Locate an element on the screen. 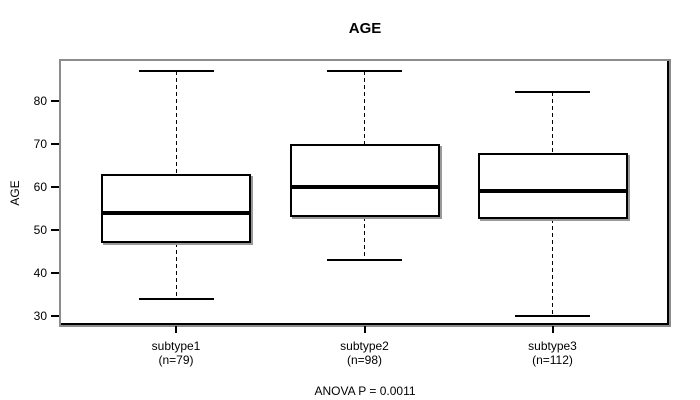  y-axis-tick-label: 70 is located at coordinates (40, 144).